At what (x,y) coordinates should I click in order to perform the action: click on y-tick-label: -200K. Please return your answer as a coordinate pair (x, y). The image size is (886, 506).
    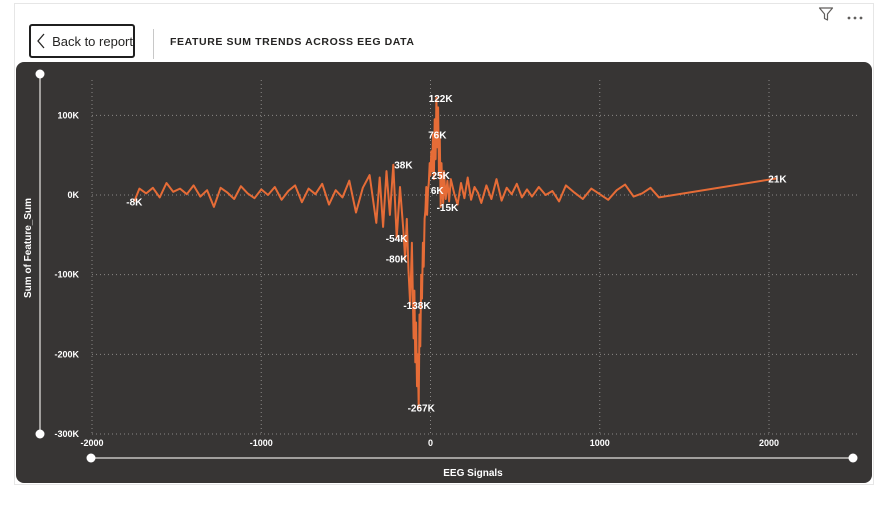
    Looking at the image, I should click on (66, 354).